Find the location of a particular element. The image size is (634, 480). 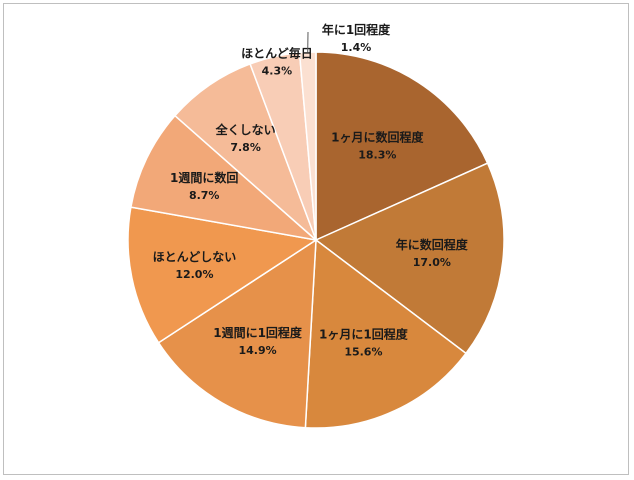

slice-value-label: 14.9% is located at coordinates (258, 350).